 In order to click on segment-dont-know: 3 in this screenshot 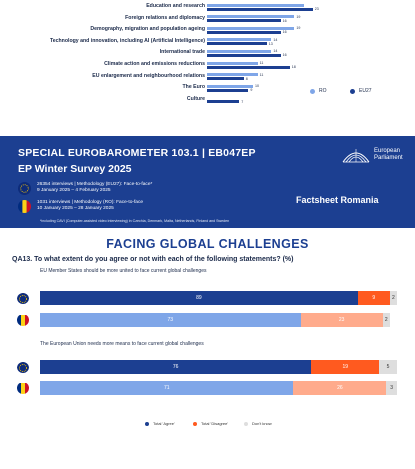, I will do `click(391, 388)`.